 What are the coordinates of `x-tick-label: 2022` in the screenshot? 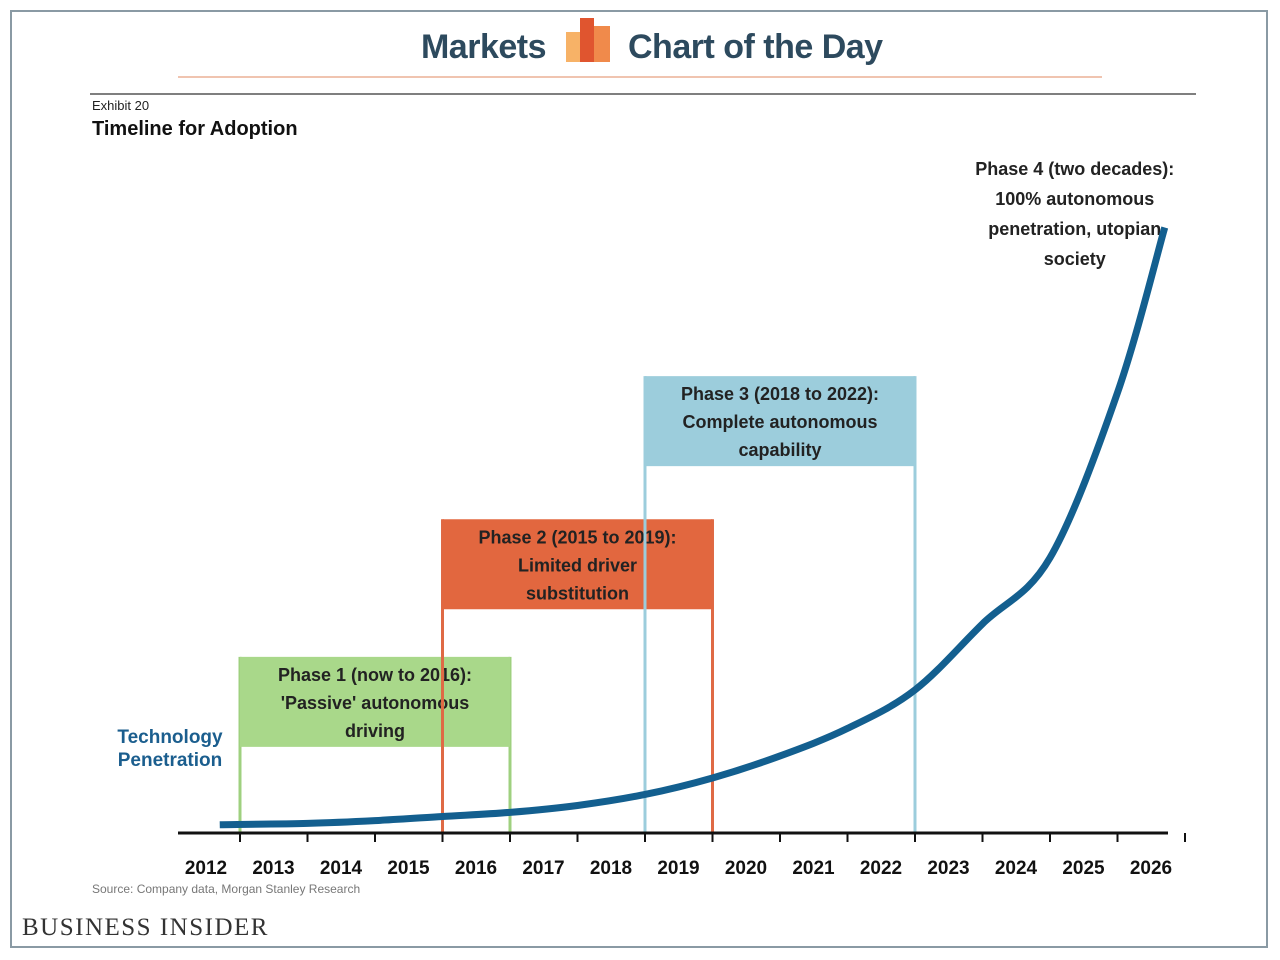 It's located at (881, 868).